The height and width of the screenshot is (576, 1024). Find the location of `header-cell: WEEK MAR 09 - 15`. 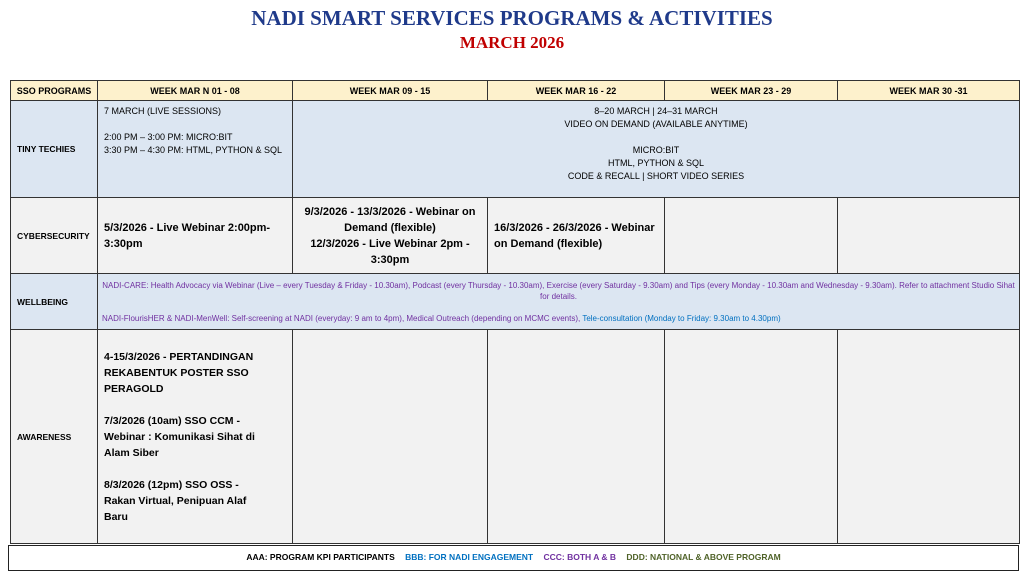

header-cell: WEEK MAR 09 - 15 is located at coordinates (390, 90).